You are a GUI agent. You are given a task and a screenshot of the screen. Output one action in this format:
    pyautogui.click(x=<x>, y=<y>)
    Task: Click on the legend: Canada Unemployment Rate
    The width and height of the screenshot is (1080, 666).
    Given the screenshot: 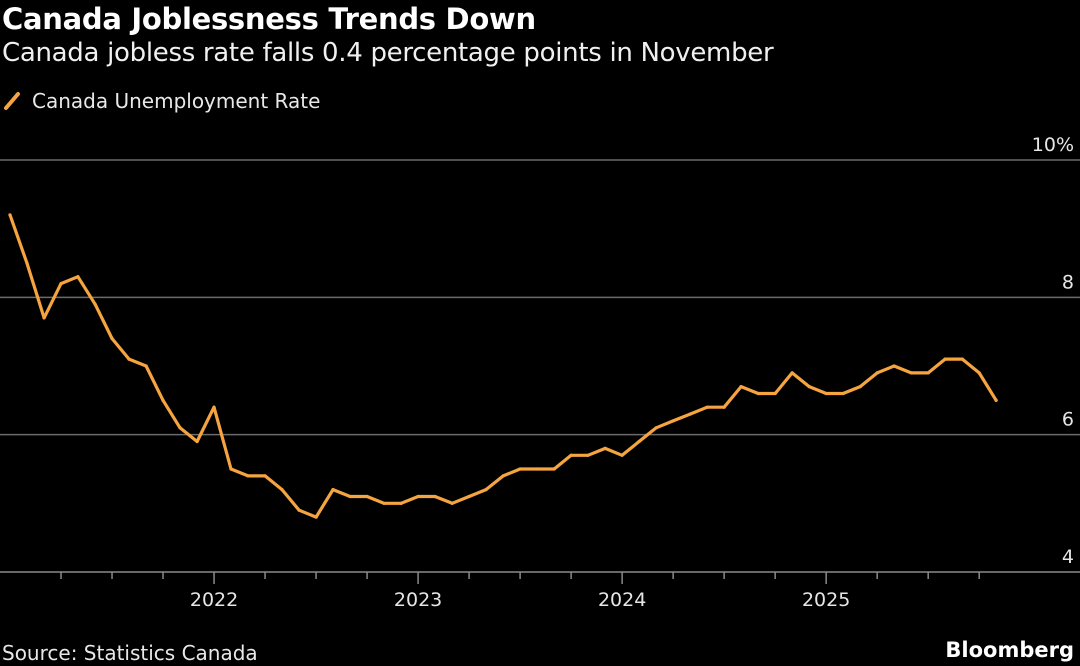 What is the action you would take?
    pyautogui.click(x=162, y=101)
    